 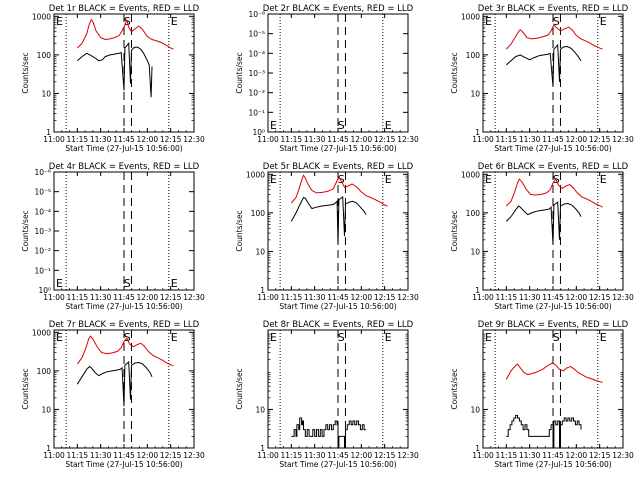 I want to click on chart-title: Det 6r BLACK = Events, RED = LLD, so click(x=553, y=167).